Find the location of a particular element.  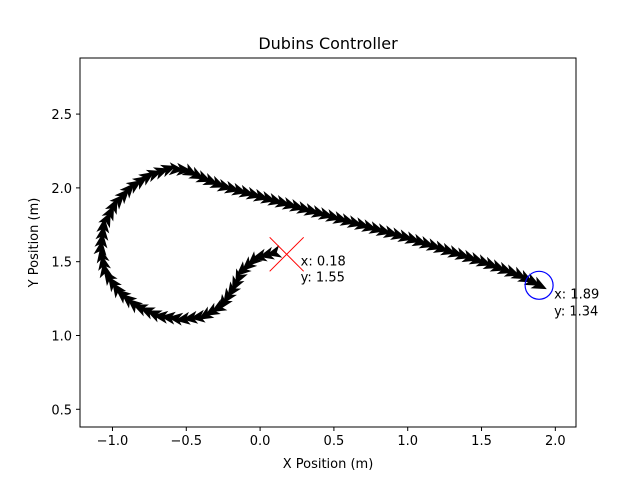

y-tick-label: 1.0 is located at coordinates (61, 336).